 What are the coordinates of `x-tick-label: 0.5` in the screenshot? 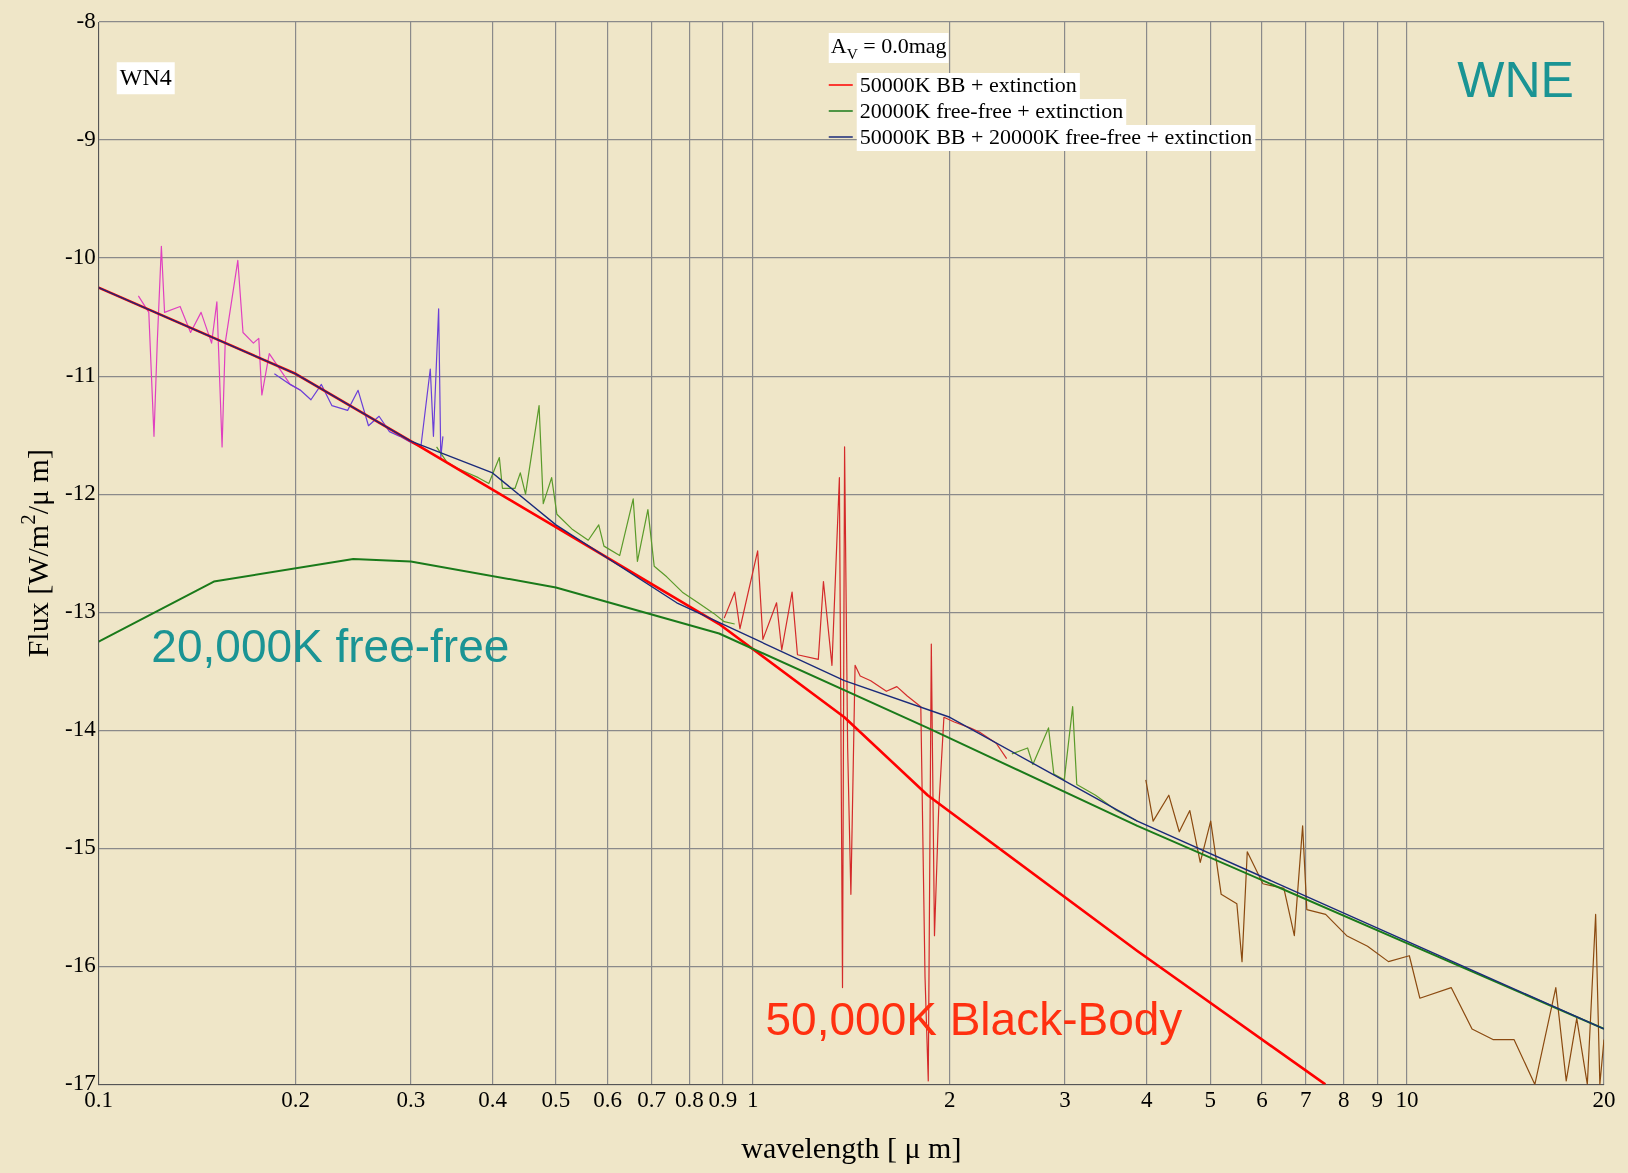 It's located at (556, 1100).